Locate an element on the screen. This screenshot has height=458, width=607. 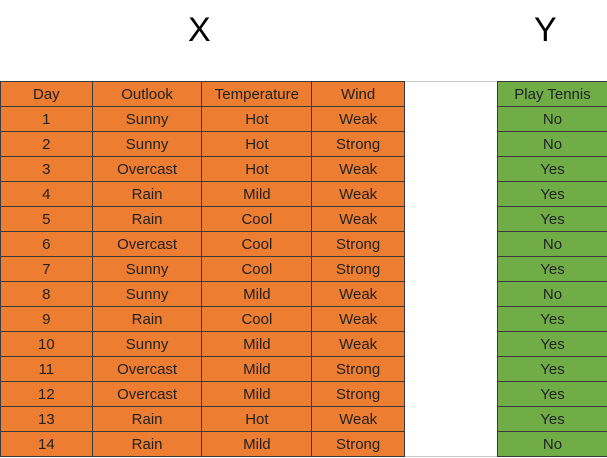
day-cell: 11 is located at coordinates (46, 369).